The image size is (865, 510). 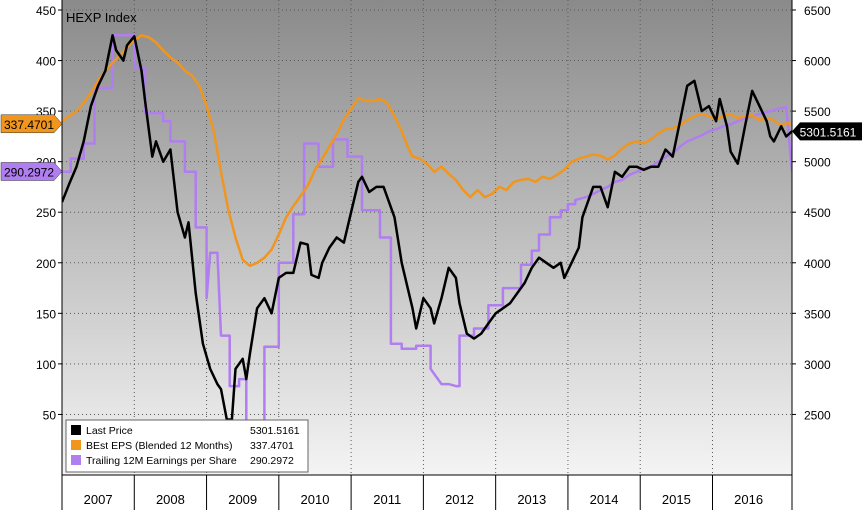 I want to click on right-tick-label: 3500, so click(x=817, y=314).